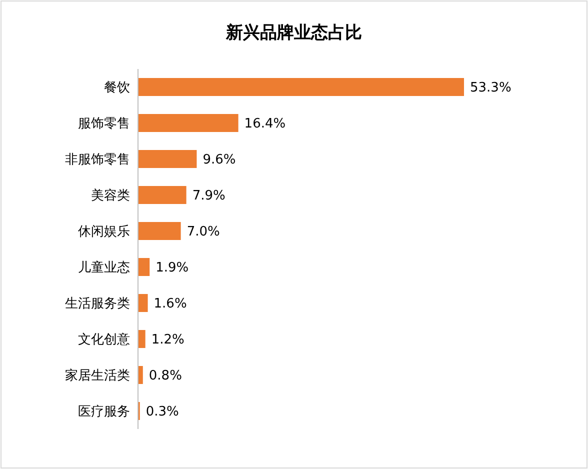 The image size is (588, 469). Describe the element at coordinates (209, 196) in the screenshot. I see `data-label: 7.9%` at that location.